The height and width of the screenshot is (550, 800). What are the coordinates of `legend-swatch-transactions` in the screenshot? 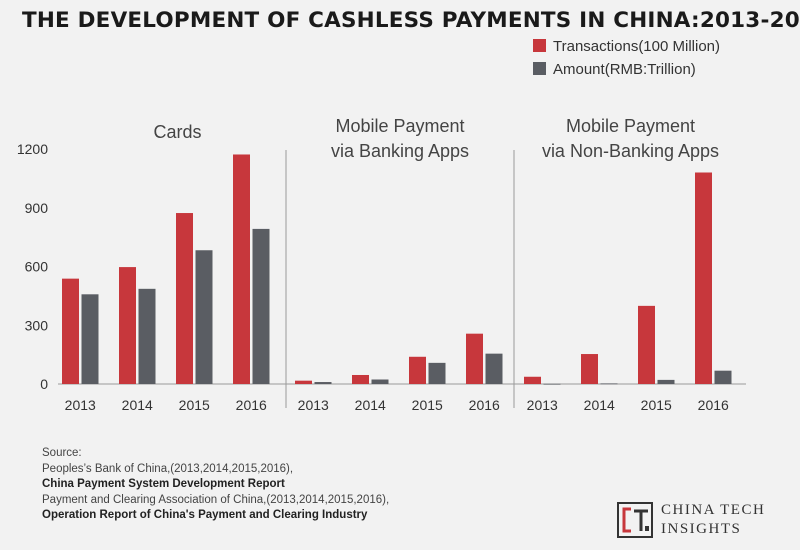 It's located at (539, 45).